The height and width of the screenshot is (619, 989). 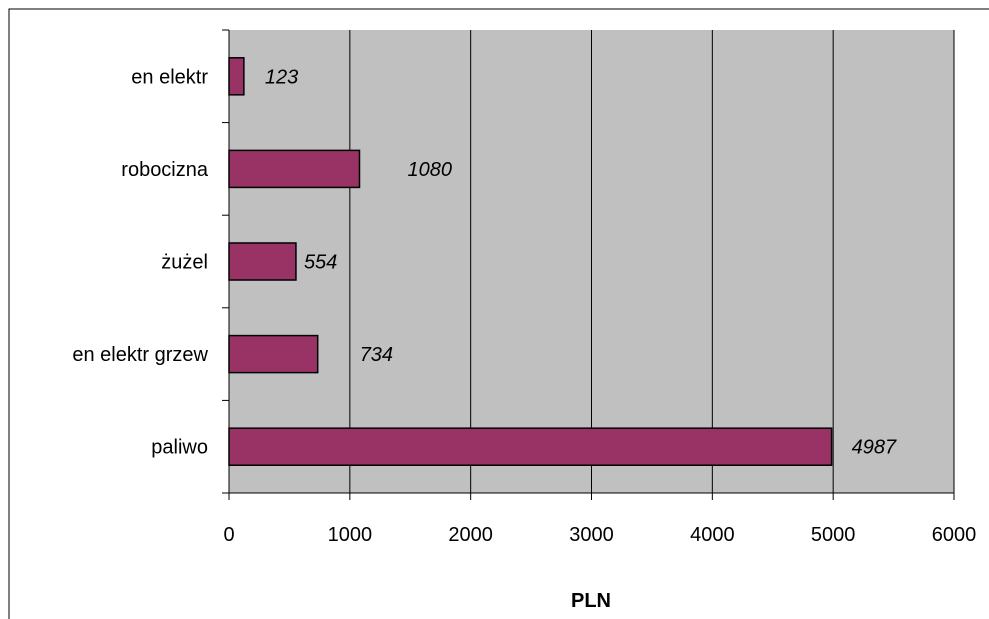 I want to click on data-label: 734, so click(x=376, y=355).